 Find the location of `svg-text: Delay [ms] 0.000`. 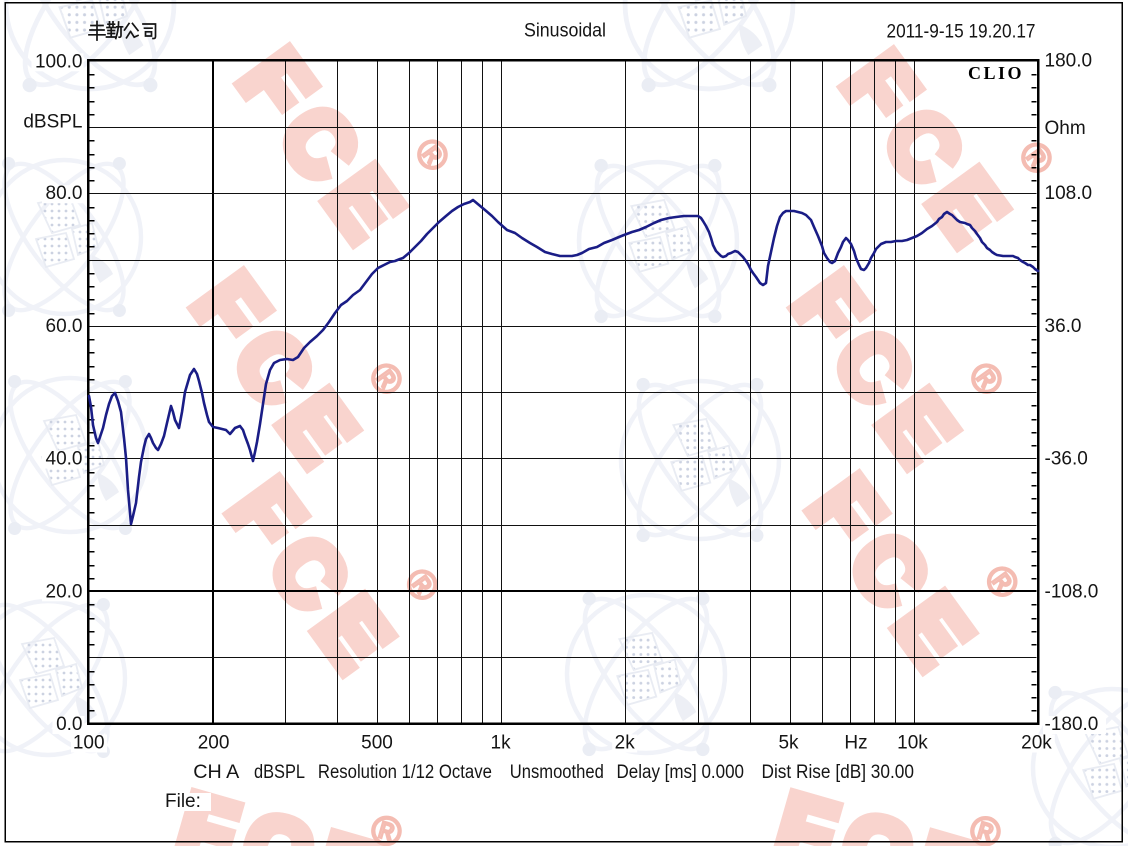

svg-text: Delay [ms] 0.000 is located at coordinates (681, 772).